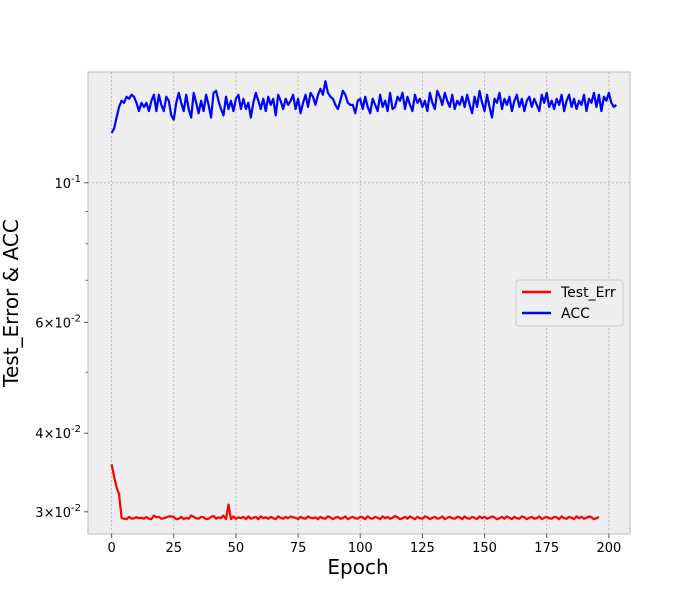  What do you see at coordinates (575, 314) in the screenshot?
I see `legend-label-acc: ACC` at bounding box center [575, 314].